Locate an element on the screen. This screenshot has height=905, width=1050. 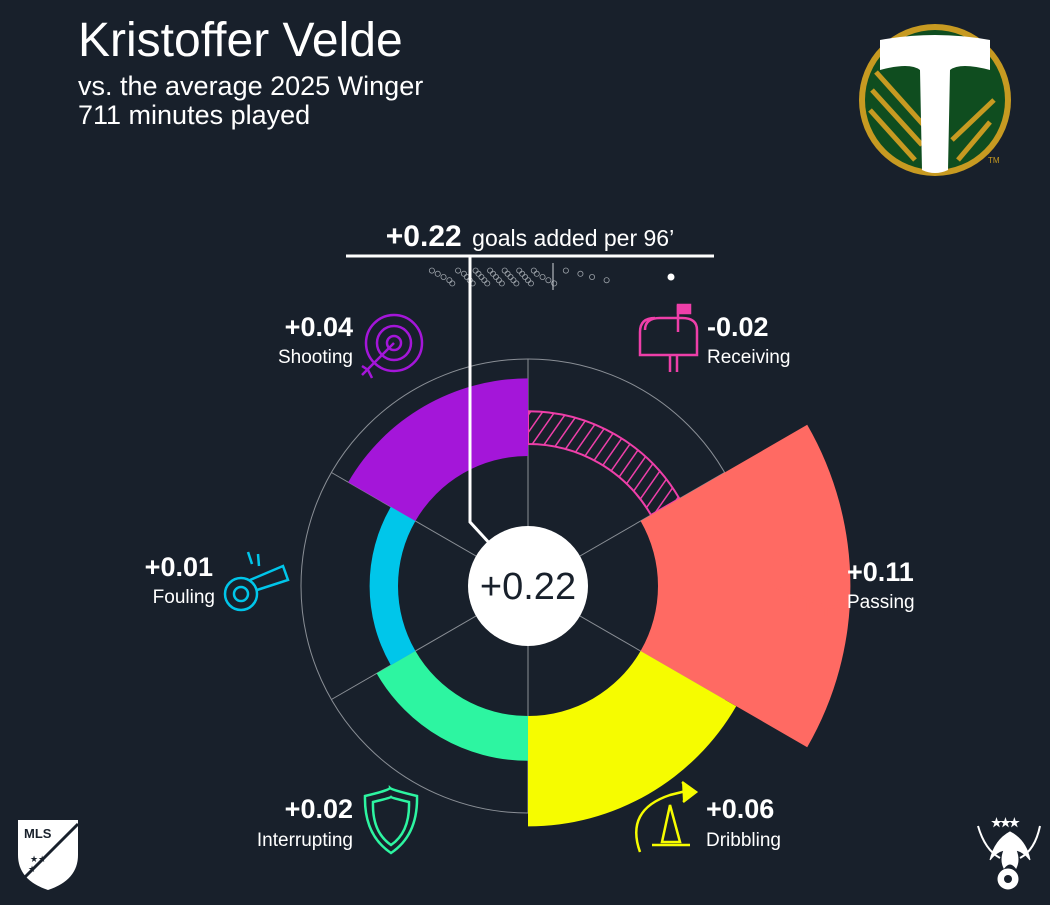
bar-dribbling is located at coordinates (632, 739).